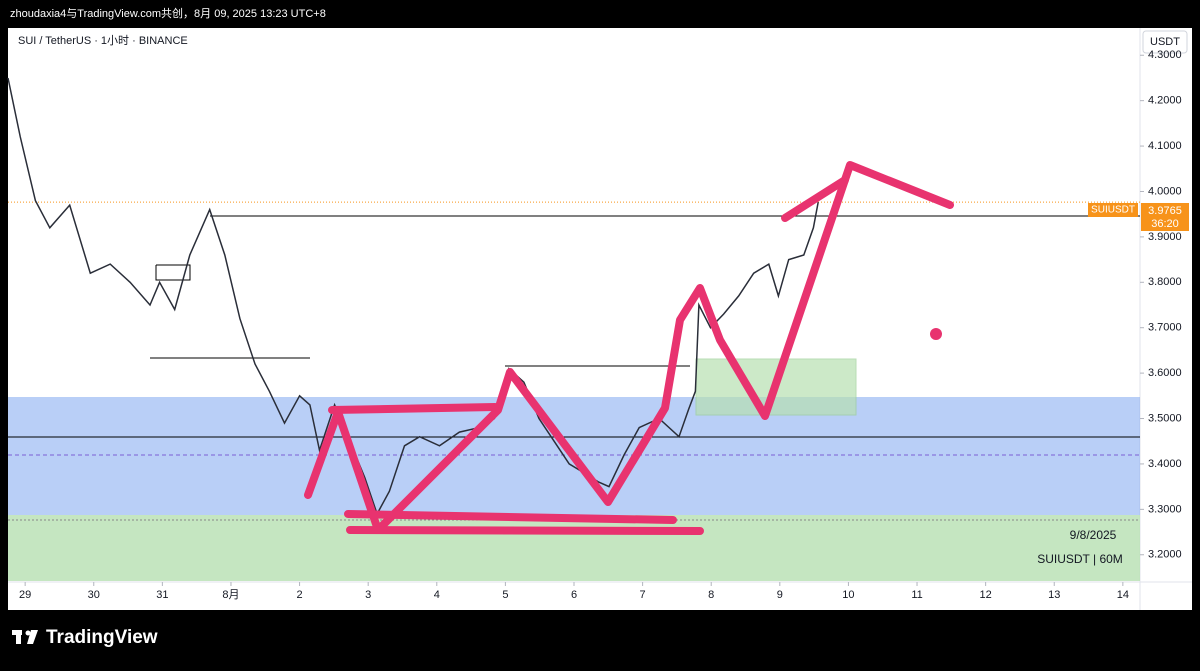  Describe the element at coordinates (230, 595) in the screenshot. I see `x-tick-label: 8月` at that location.